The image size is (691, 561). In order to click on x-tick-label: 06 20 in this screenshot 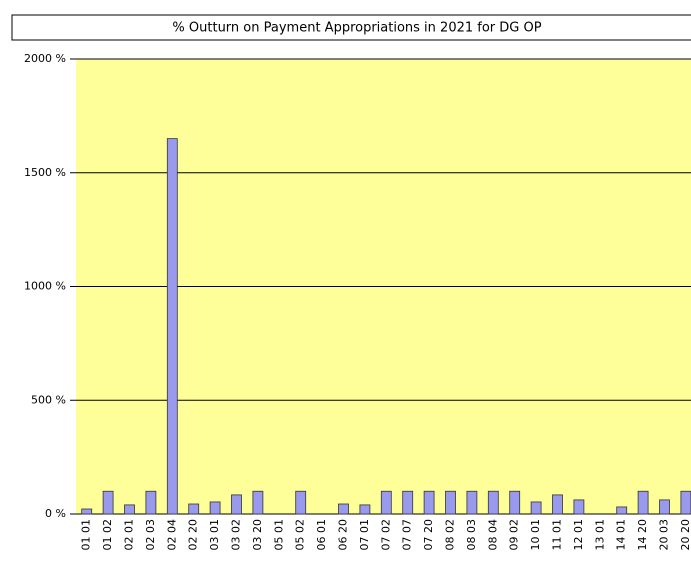, I will do `click(343, 535)`.